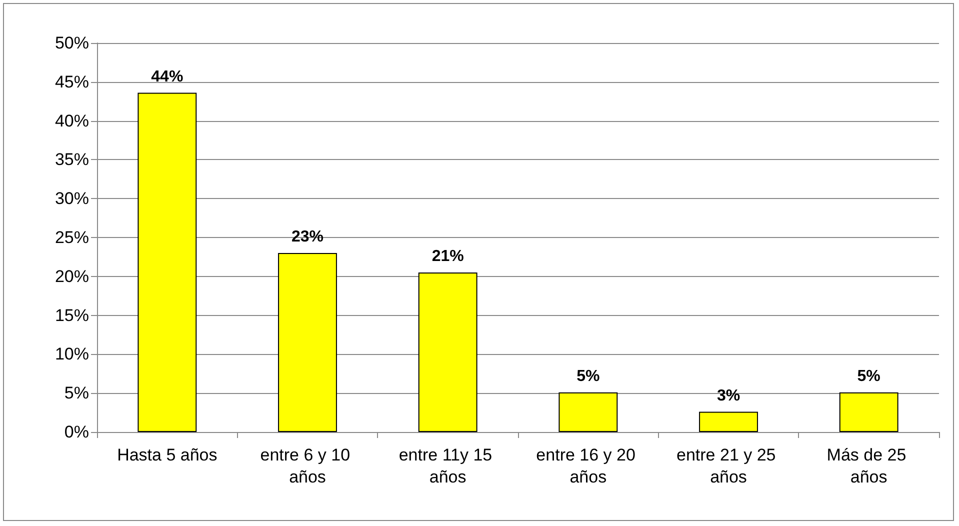  I want to click on x-tick-label: entre 21 y 25 años, so click(728, 466).